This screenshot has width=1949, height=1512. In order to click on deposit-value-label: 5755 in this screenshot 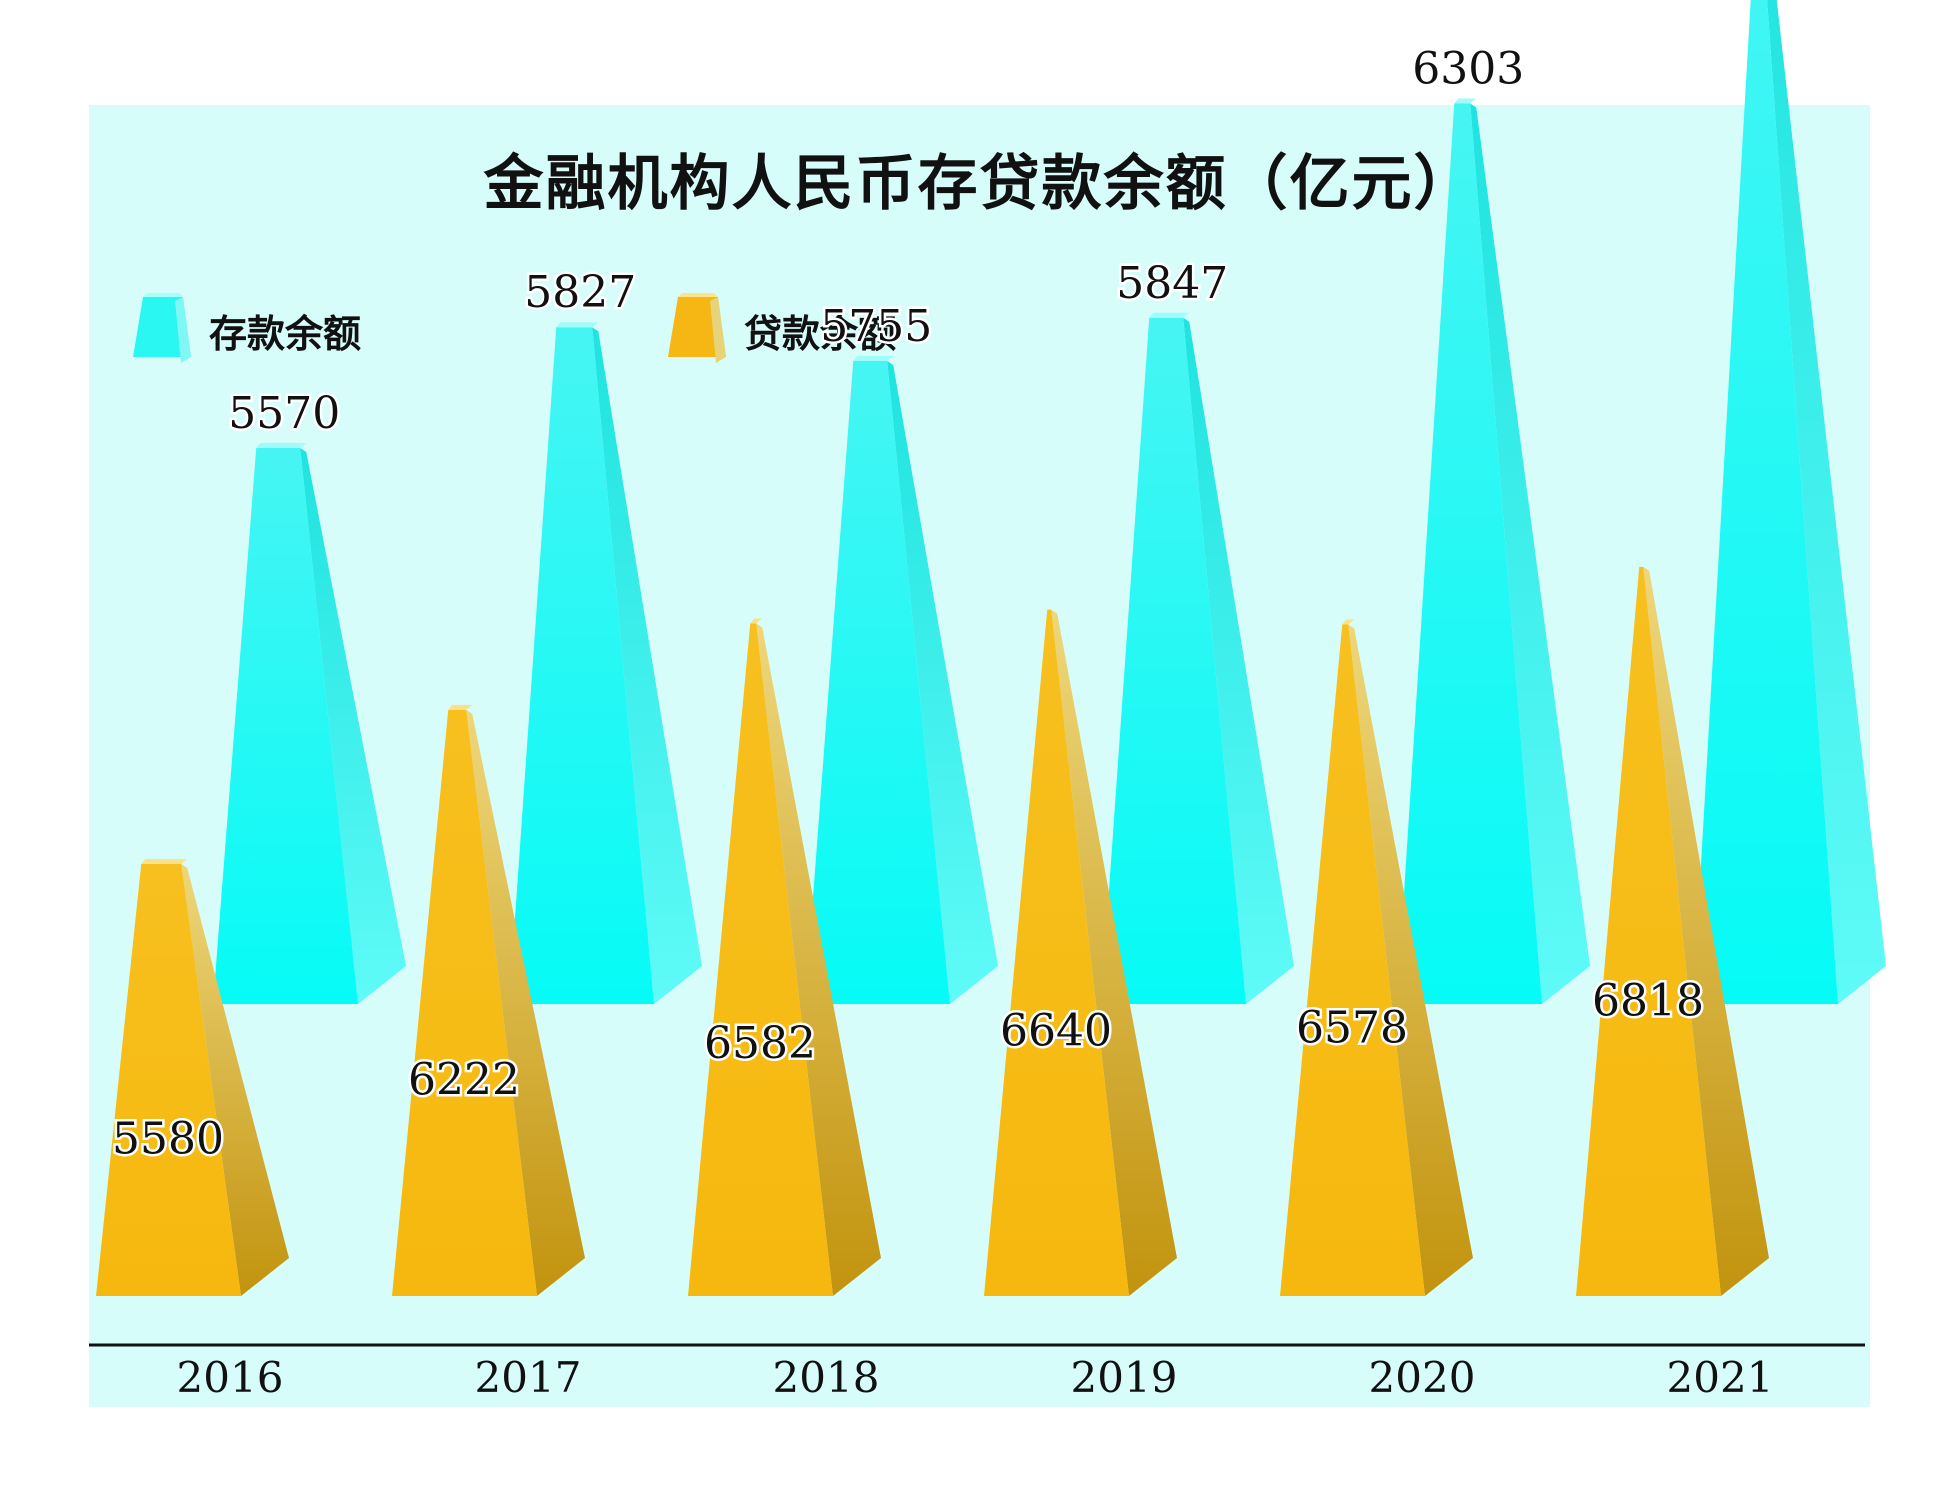, I will do `click(876, 326)`.